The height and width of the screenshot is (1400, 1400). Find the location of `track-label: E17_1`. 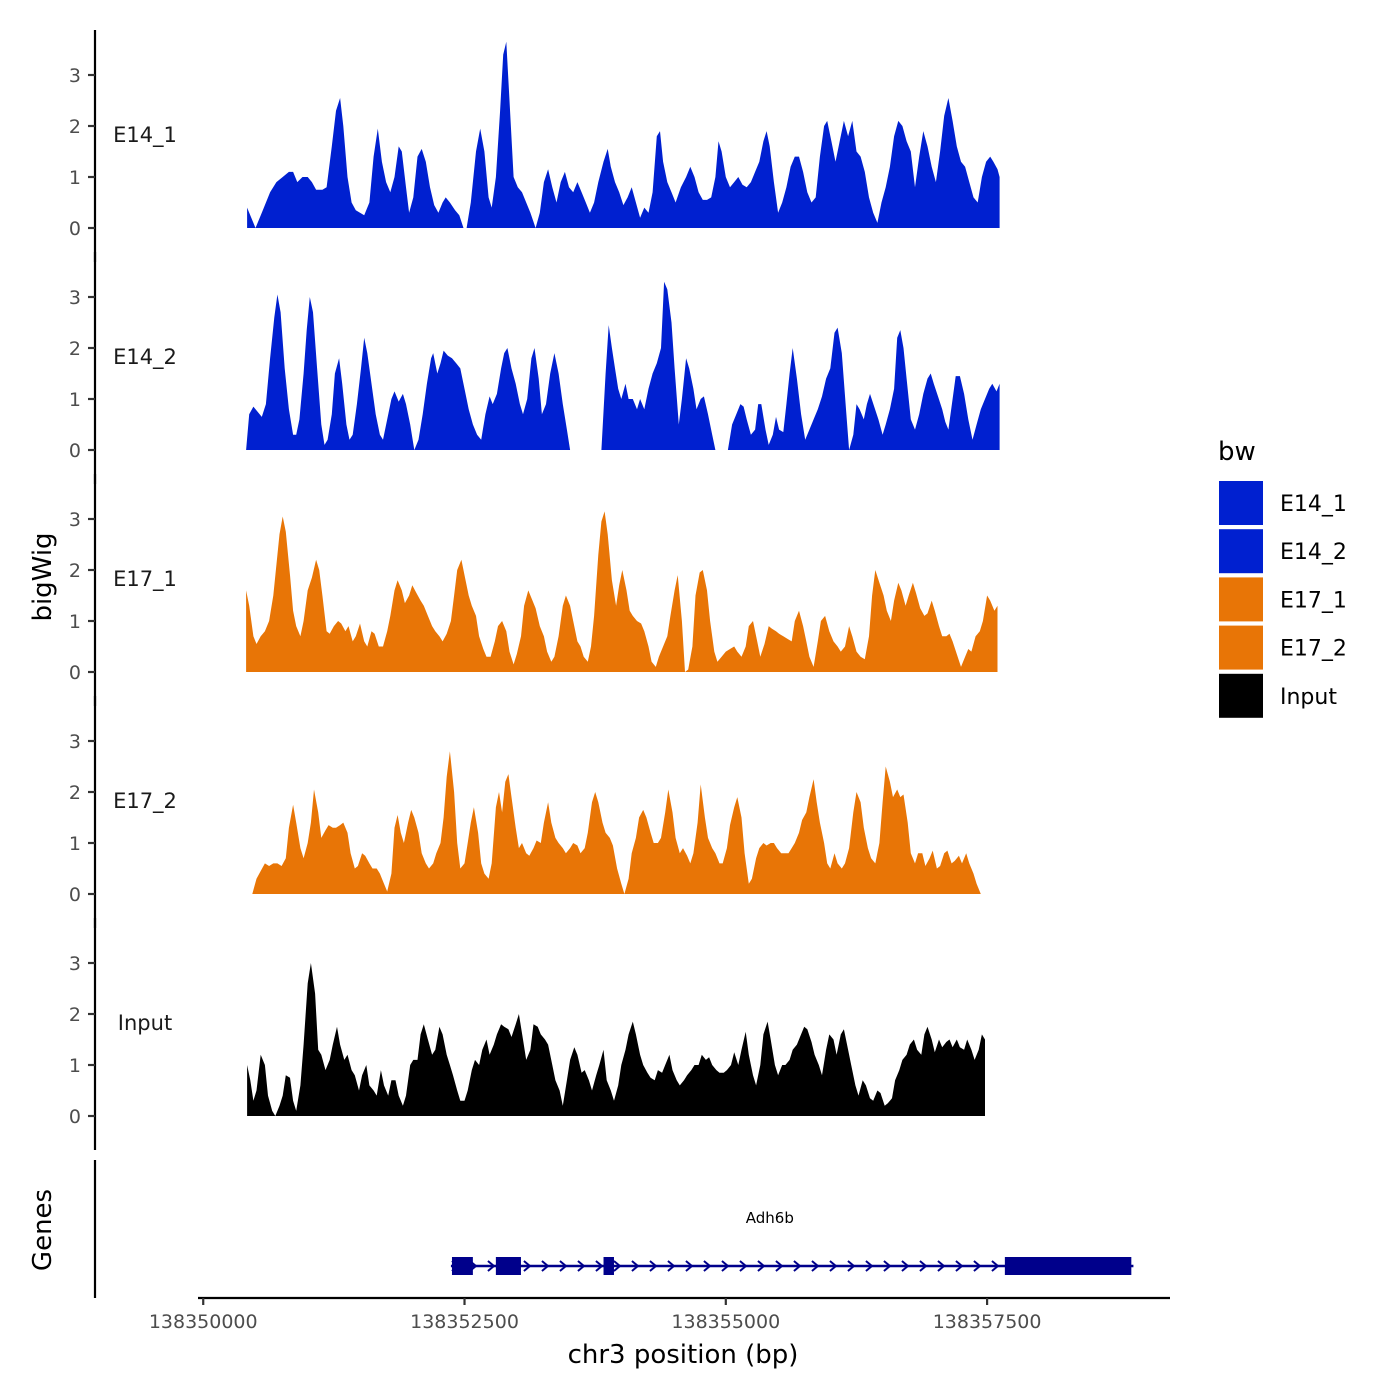

track-label: E17_1 is located at coordinates (145, 579).